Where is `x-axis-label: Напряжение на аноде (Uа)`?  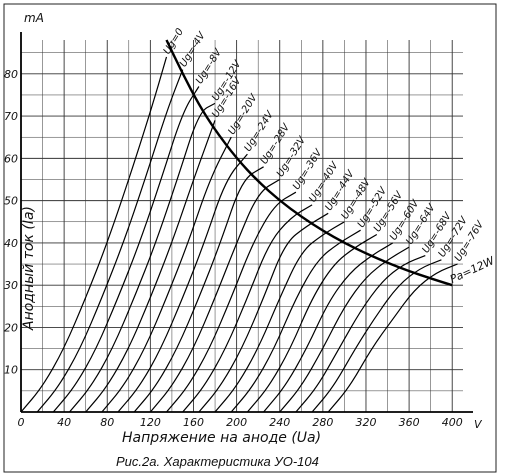
x-axis-label: Напряжение на аноде (Uа) is located at coordinates (221, 438).